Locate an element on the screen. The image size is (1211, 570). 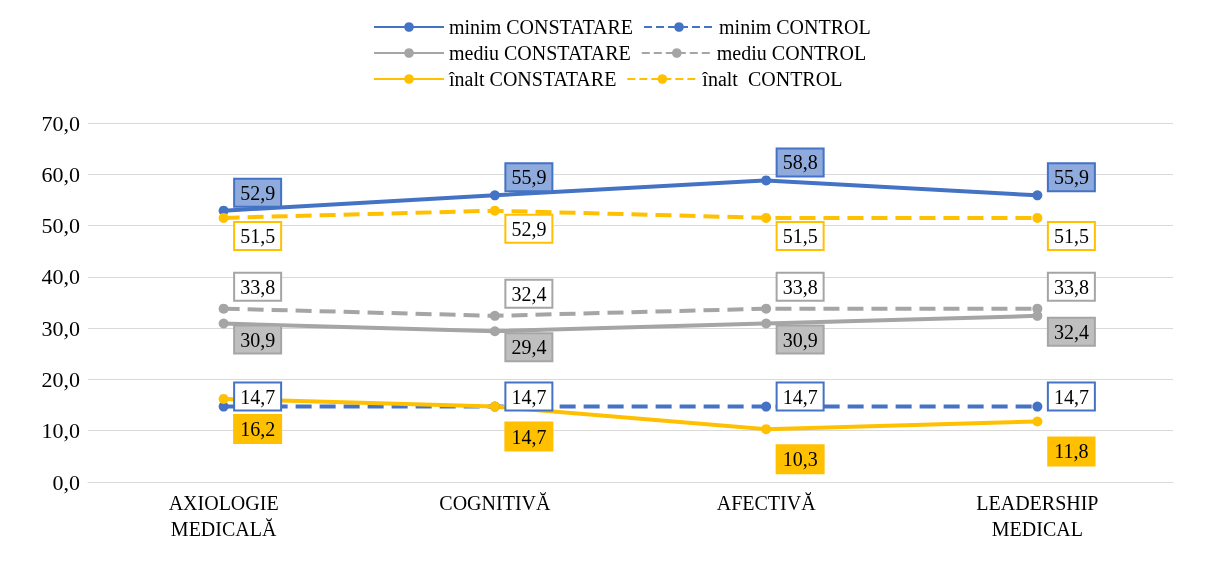
y-tick-label: 60,0 is located at coordinates (60, 174).